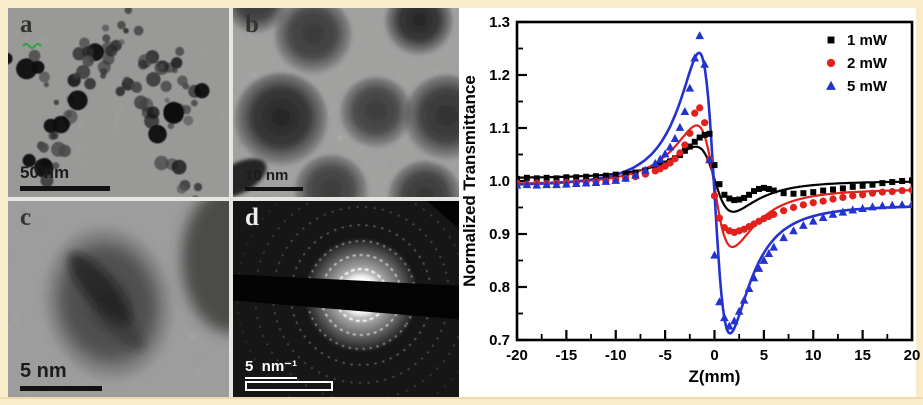  Describe the element at coordinates (271, 368) in the screenshot. I see `scale-bar-d-label: 5 nm⁻¹` at that location.